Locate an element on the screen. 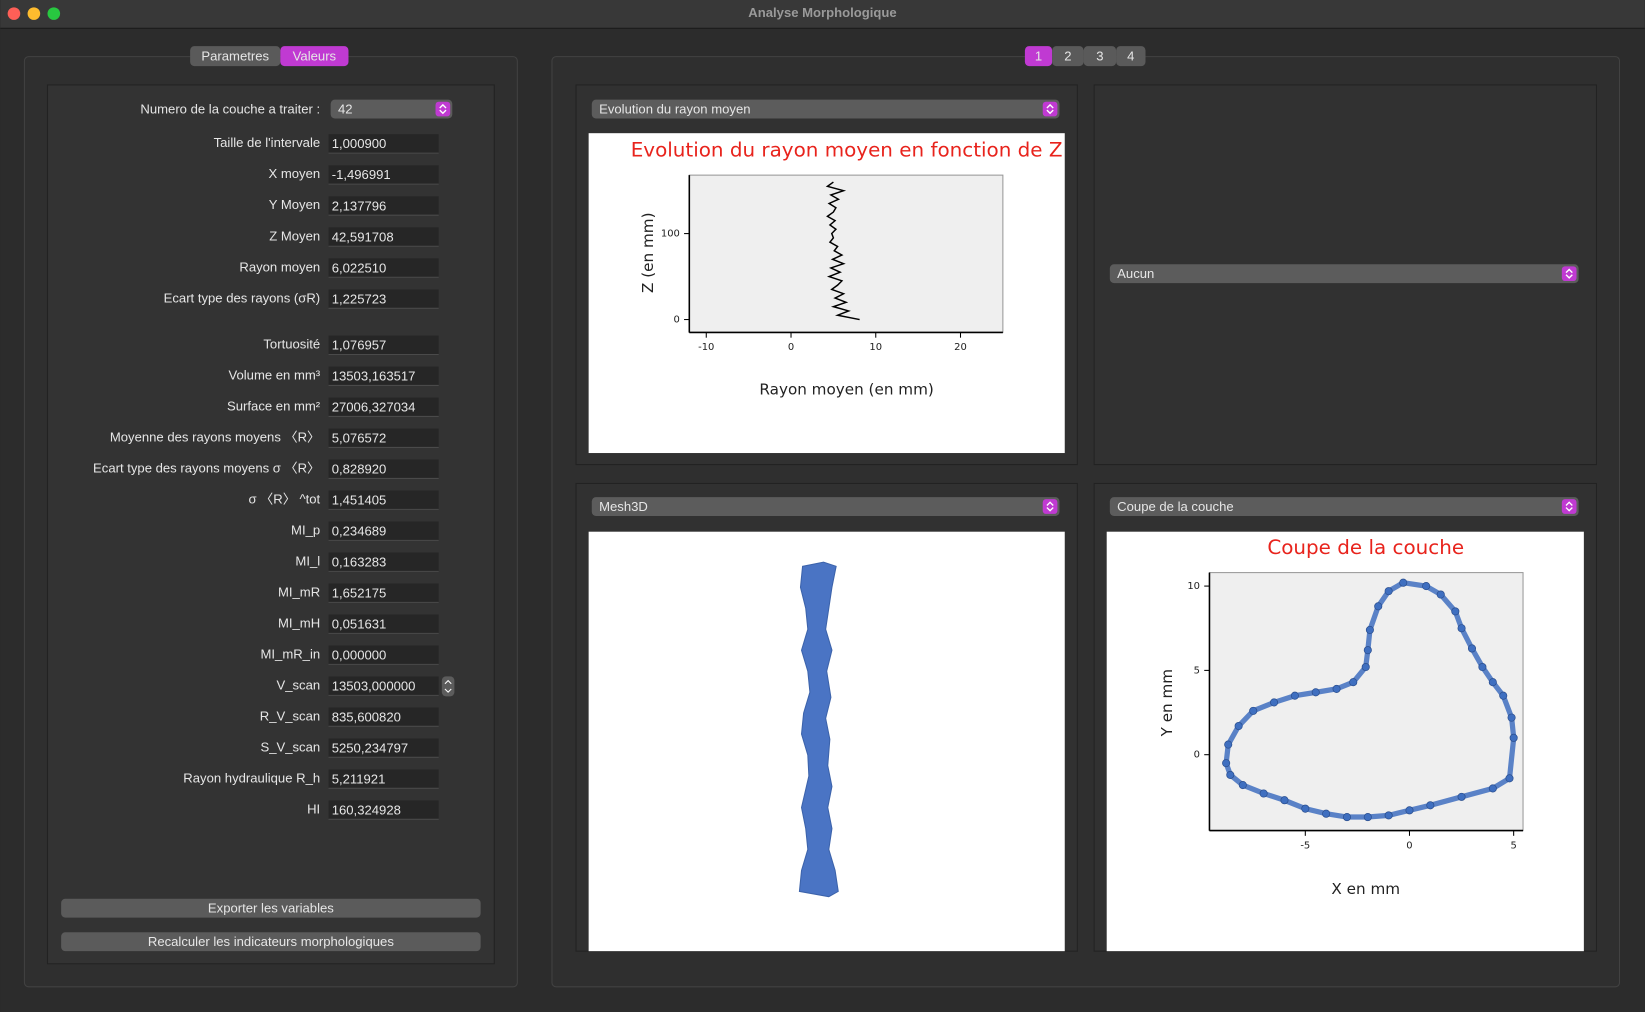  field-label: Ecart type des rayons moyens σ 〈R〉 is located at coordinates (206, 467).